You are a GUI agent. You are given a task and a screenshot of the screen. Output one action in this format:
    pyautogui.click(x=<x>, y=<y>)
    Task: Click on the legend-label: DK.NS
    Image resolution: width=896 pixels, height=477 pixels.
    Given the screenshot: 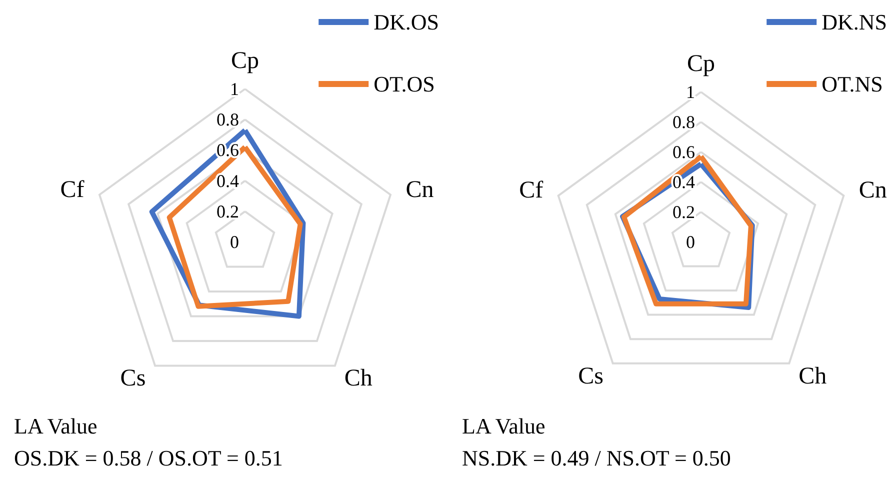 What is the action you would take?
    pyautogui.click(x=855, y=22)
    